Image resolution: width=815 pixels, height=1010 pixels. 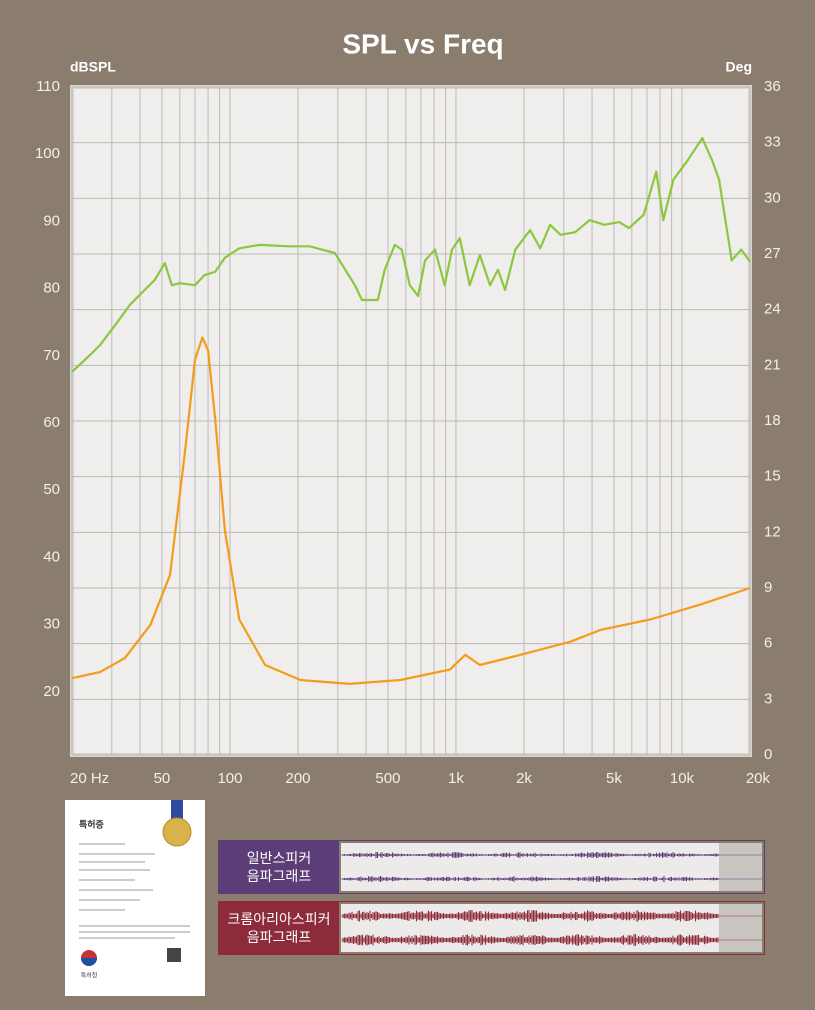 I want to click on y2-tick-label: 27, so click(x=772, y=253).